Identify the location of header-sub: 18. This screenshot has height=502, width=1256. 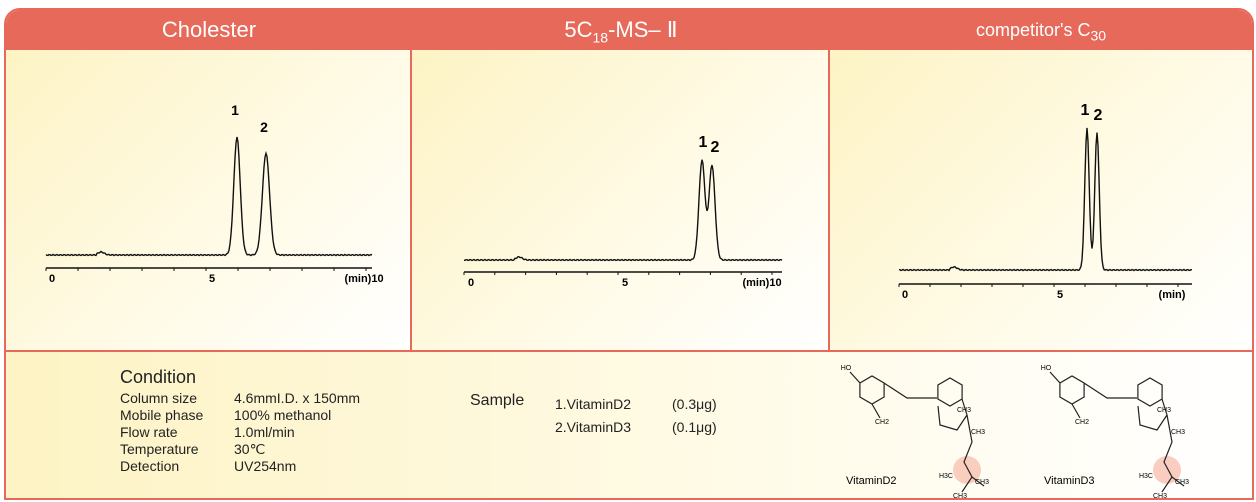
(600, 37).